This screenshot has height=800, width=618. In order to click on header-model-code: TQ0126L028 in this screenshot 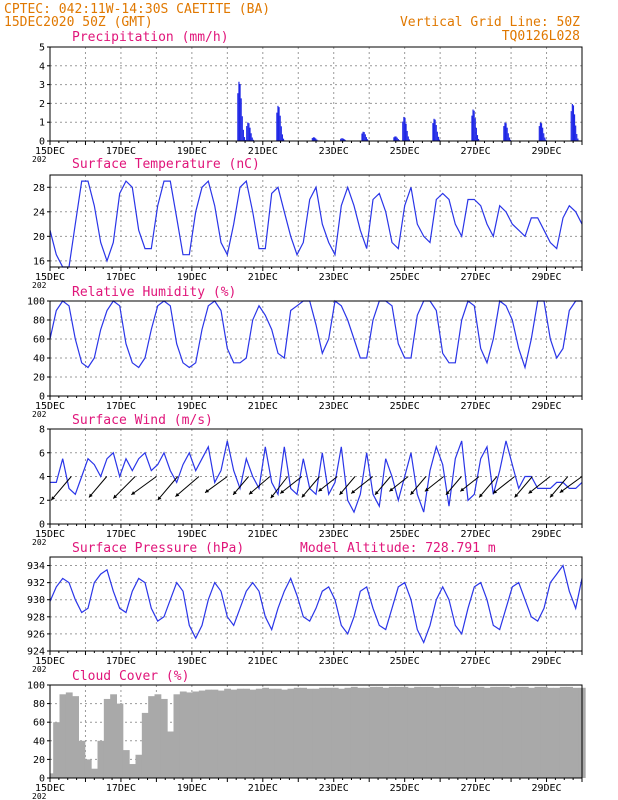, I will do `click(541, 36)`.